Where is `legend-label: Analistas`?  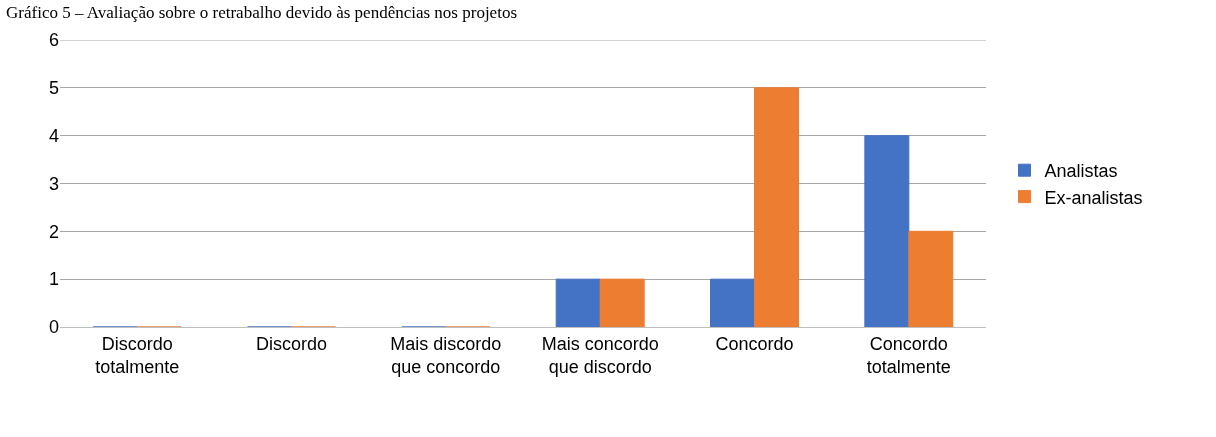 legend-label: Analistas is located at coordinates (1081, 171).